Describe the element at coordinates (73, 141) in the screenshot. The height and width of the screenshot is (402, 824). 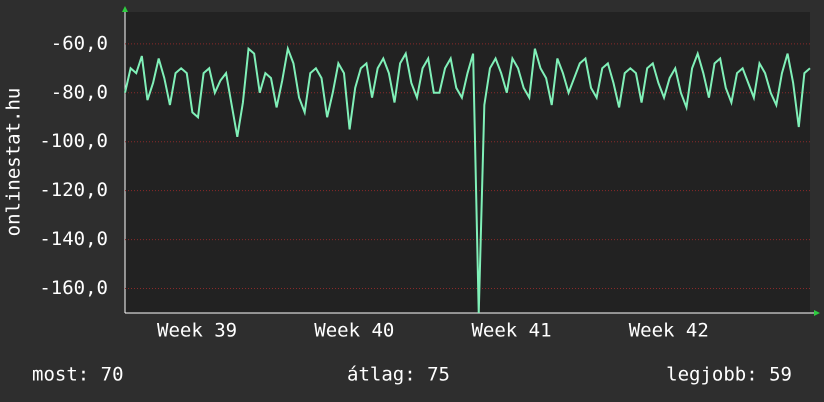
I see `y-tick-label: -100,0` at that location.